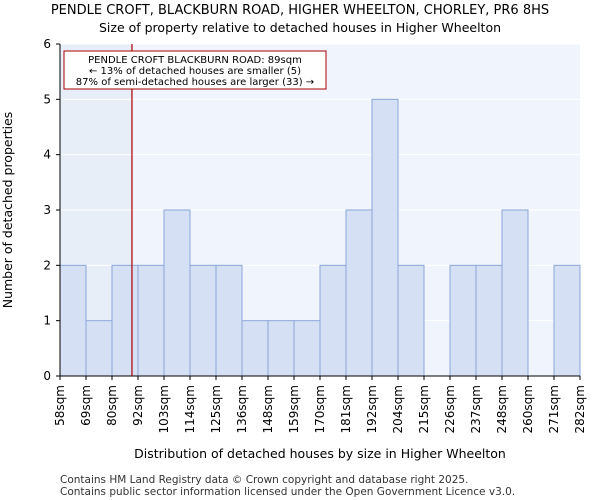 This screenshot has height=500, width=600. I want to click on x-tick-label: 125sqm, so click(216, 409).